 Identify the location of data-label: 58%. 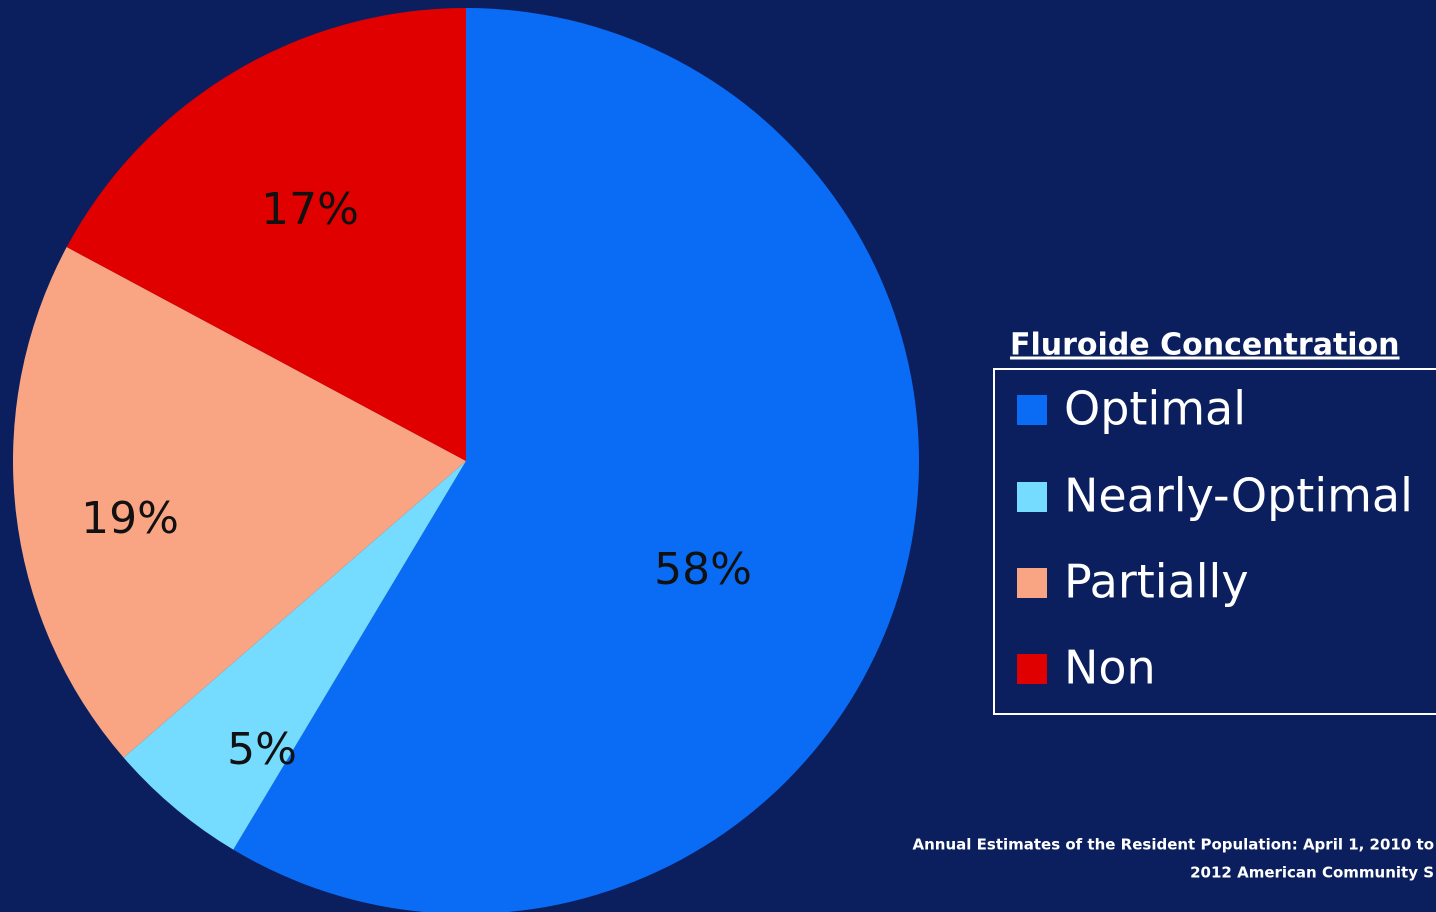
(703, 569).